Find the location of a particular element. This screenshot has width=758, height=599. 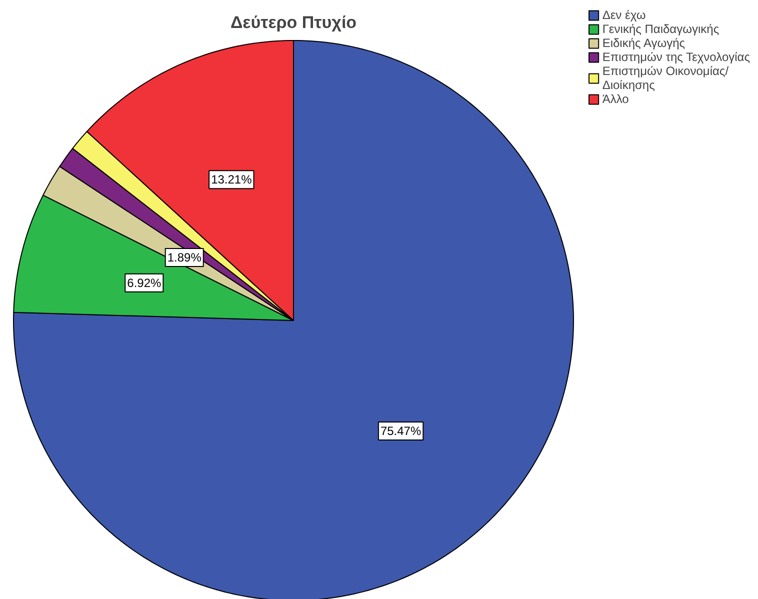

legend-label: Επιστημών της Τεχνολογίας is located at coordinates (676, 57).